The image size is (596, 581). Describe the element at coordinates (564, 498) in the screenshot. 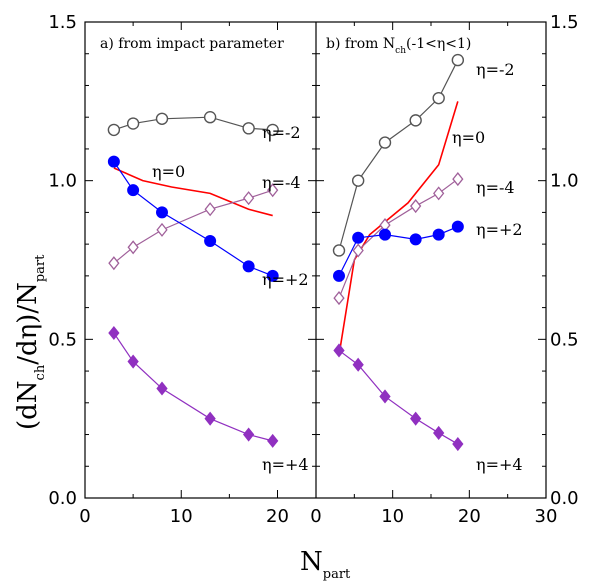

I see `y-tick-label-right: 0.0` at that location.